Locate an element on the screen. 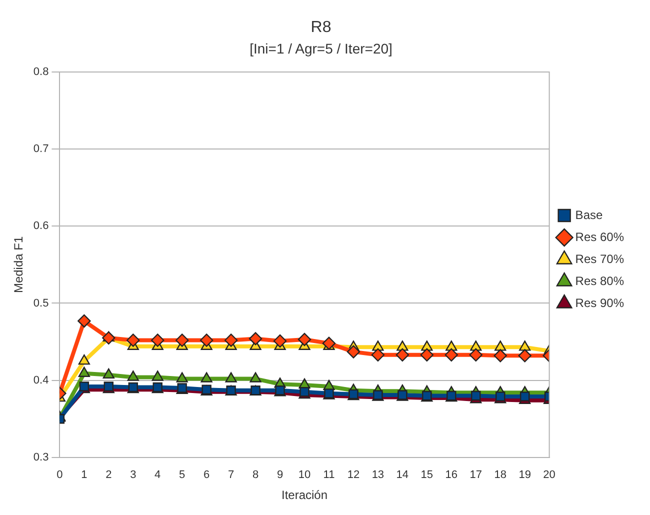 This screenshot has height=515, width=650. x-axis-title: Iteración is located at coordinates (304, 495).